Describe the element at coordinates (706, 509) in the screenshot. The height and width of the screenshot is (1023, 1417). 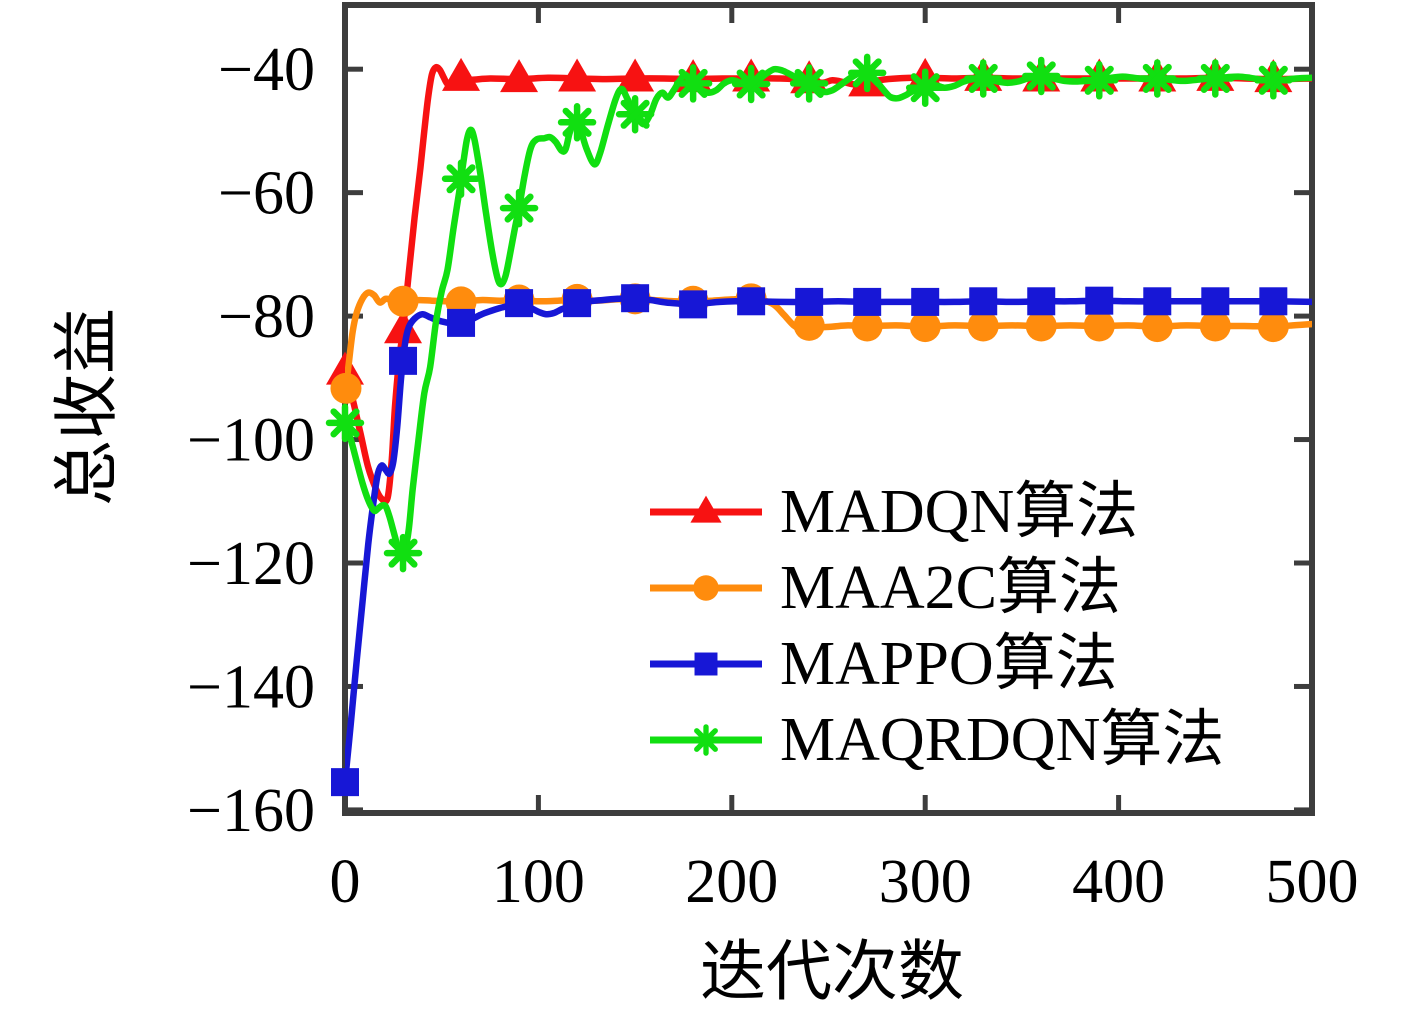
I see `legend-marker-triangle-icon` at that location.